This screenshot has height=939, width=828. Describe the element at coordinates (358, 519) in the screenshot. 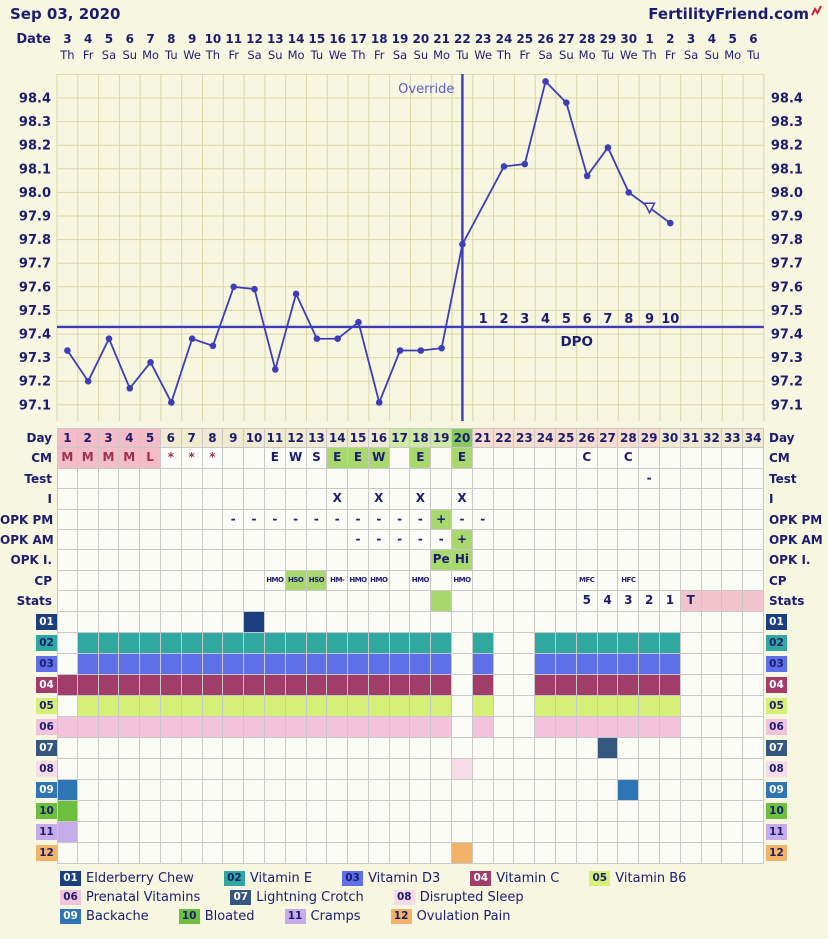

I see `opk-pm-cell: -` at that location.